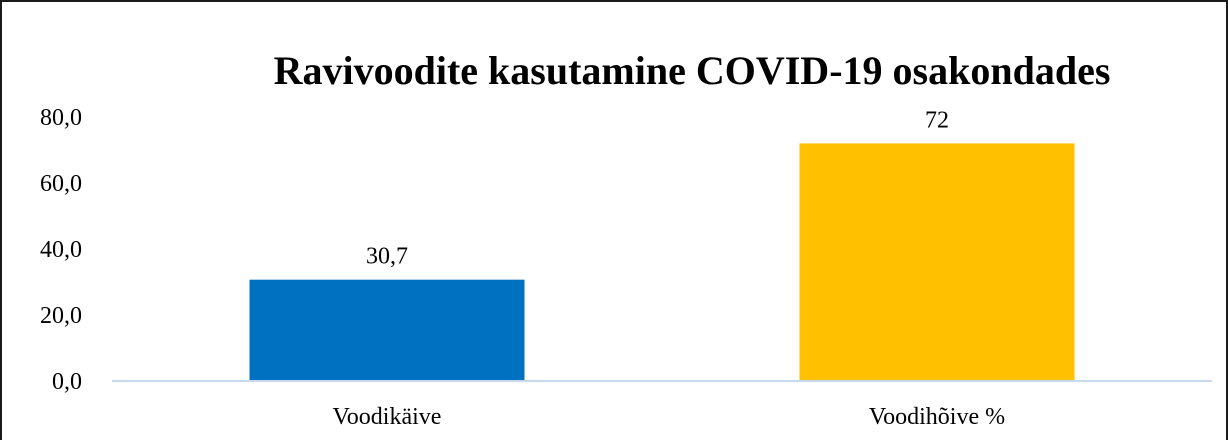  What do you see at coordinates (387, 417) in the screenshot?
I see `category-label: Voodikäive` at bounding box center [387, 417].